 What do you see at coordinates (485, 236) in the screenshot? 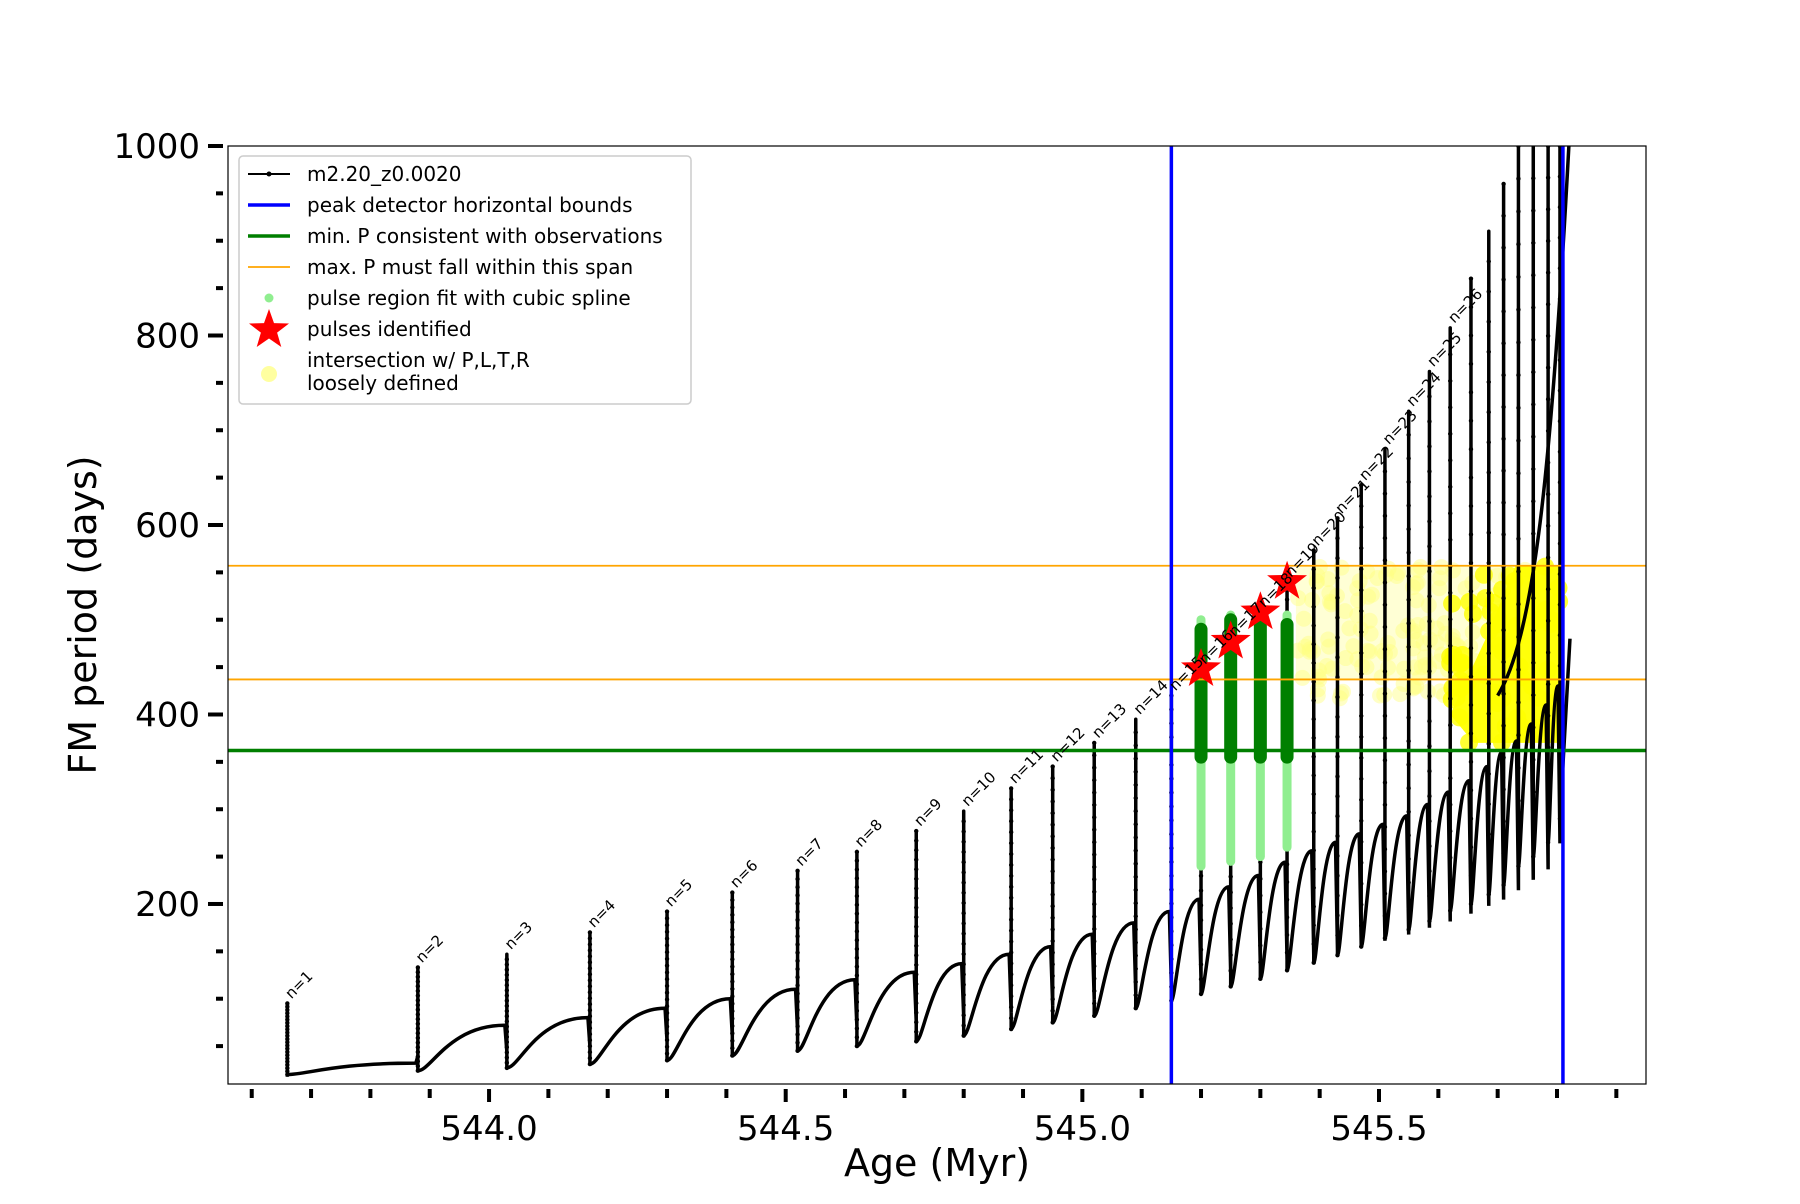
I see `legend-label-line: min. P consistent with observations` at bounding box center [485, 236].